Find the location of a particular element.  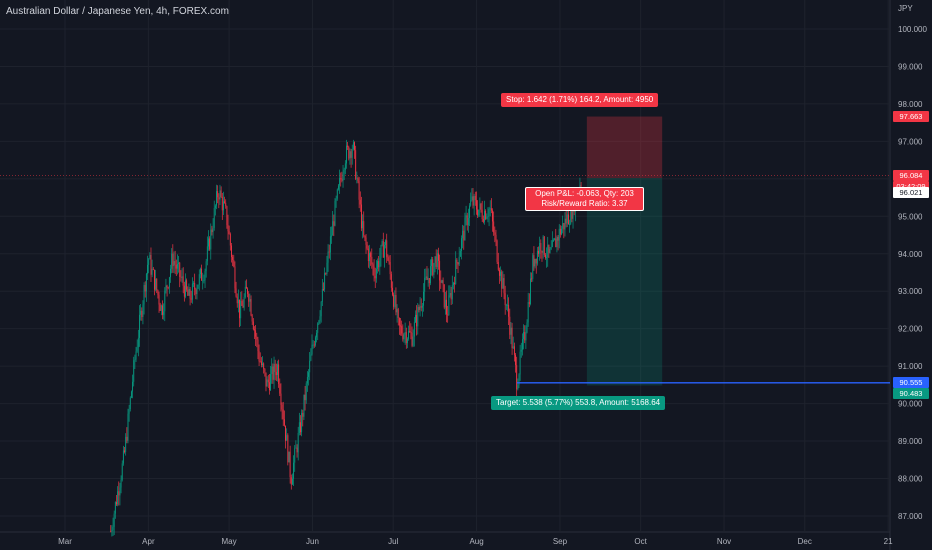

y-tick-label: 92.000 is located at coordinates (910, 329).